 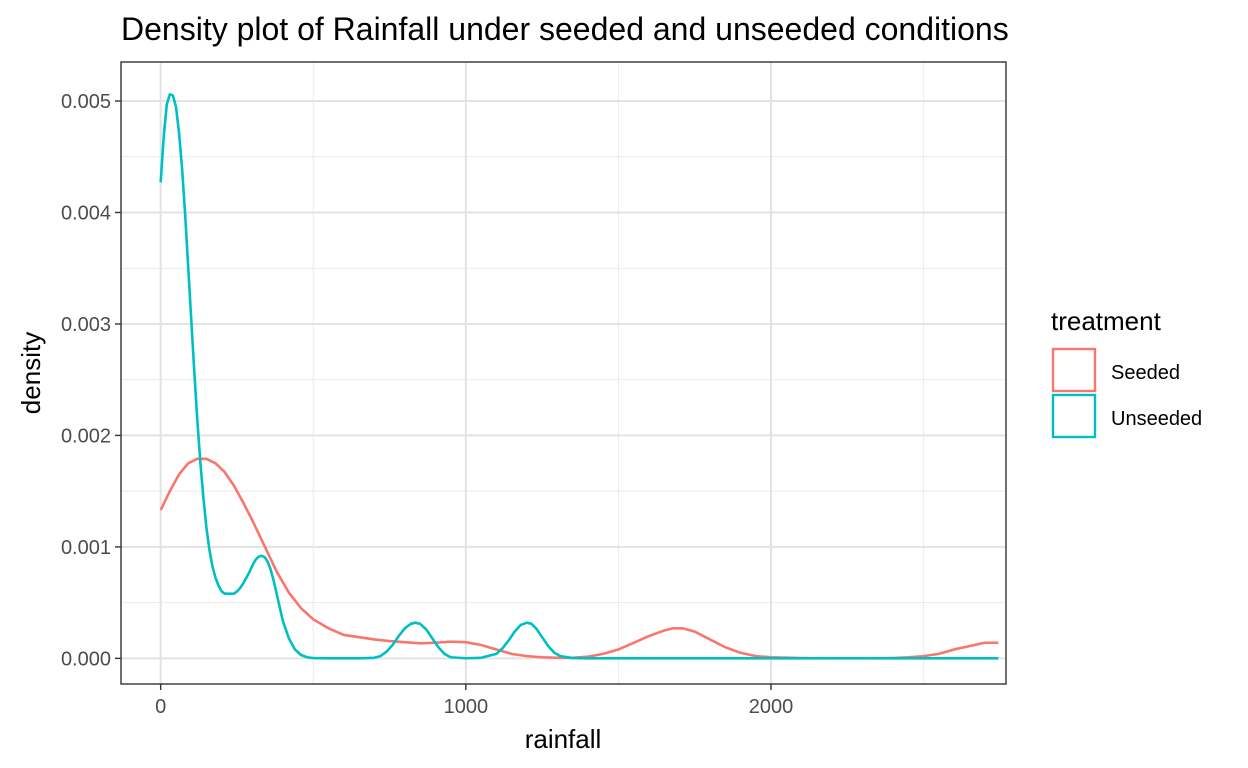 I want to click on x-axis-title: rainfall, so click(x=563, y=739).